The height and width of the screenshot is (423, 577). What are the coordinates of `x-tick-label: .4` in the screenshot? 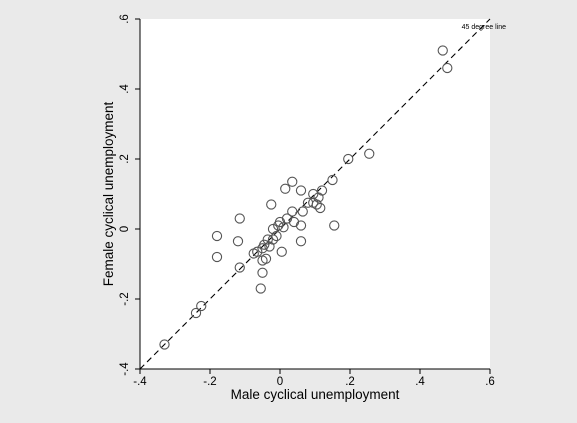 It's located at (420, 382).